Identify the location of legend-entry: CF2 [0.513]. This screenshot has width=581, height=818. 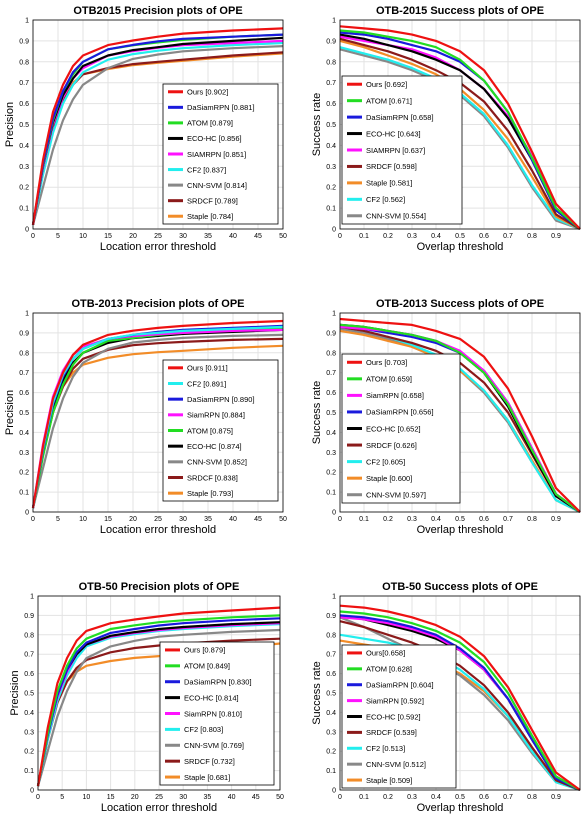
(385, 748).